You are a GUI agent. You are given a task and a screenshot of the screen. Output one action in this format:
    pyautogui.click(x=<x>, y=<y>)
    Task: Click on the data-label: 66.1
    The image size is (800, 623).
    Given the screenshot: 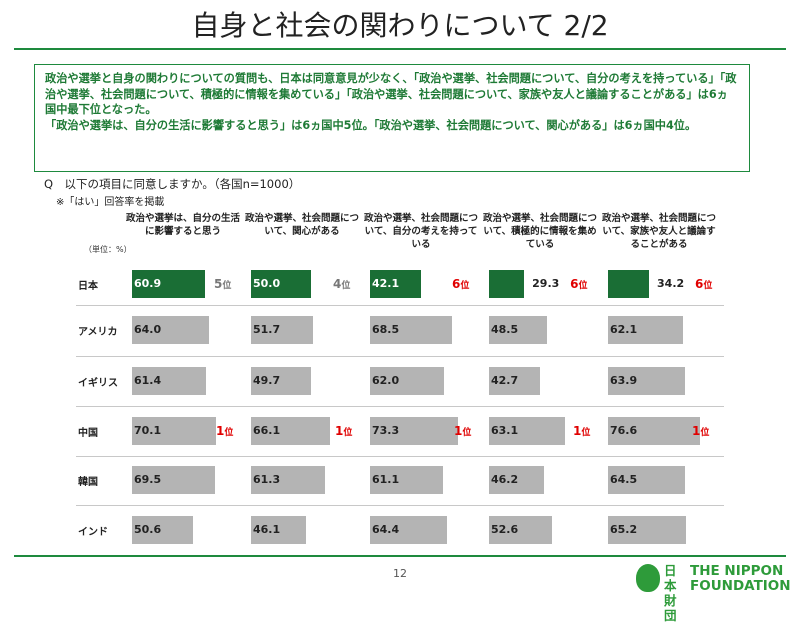 What is the action you would take?
    pyautogui.click(x=267, y=430)
    